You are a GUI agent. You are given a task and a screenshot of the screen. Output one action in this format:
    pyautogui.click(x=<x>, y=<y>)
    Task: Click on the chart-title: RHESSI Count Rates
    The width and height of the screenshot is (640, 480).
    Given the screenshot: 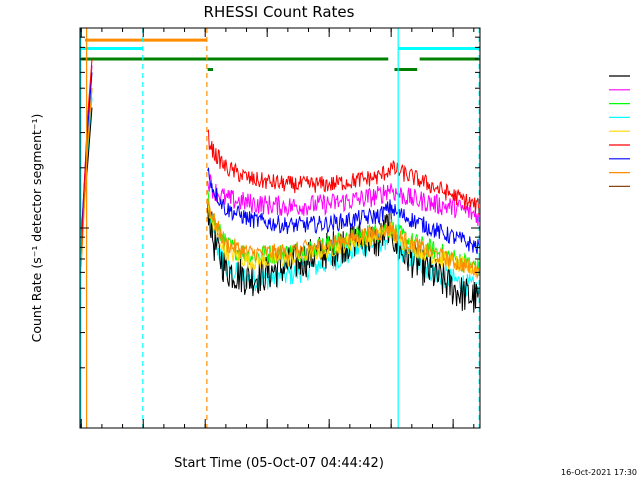 What is the action you would take?
    pyautogui.click(x=279, y=12)
    